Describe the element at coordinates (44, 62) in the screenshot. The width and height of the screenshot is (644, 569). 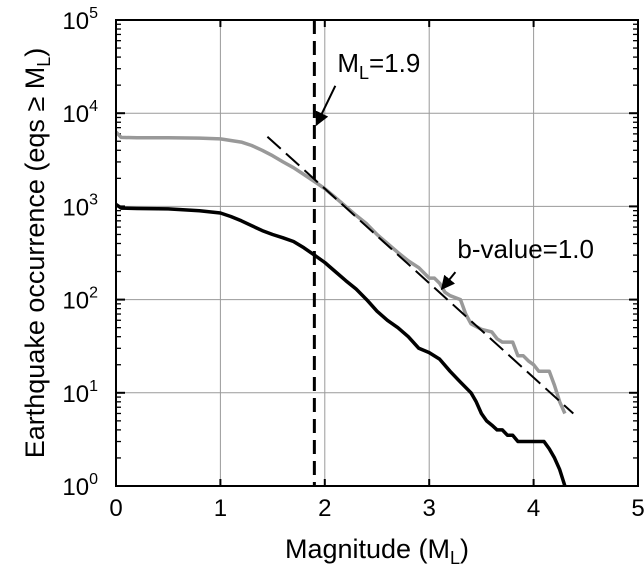
I see `y-axis-label-subscript: L` at that location.